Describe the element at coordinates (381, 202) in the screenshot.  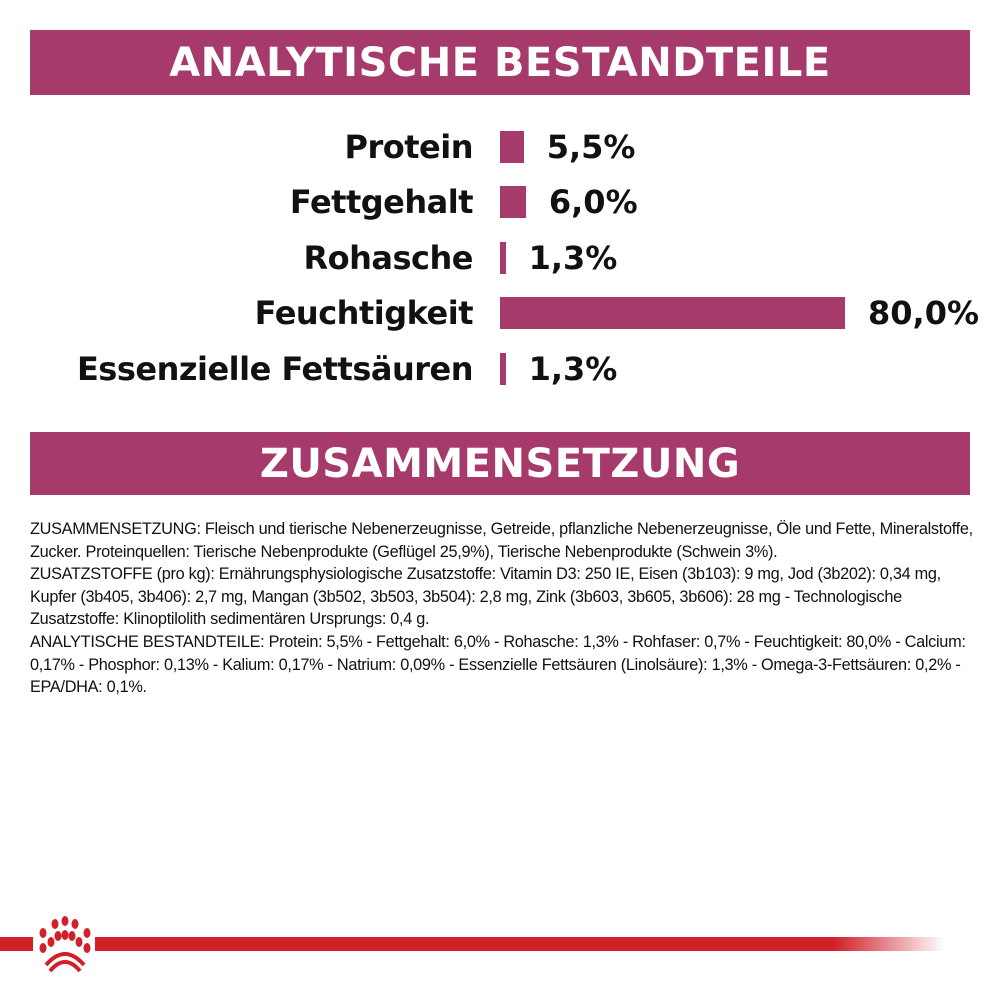
I see `nutrient-label: Fettgehalt` at that location.